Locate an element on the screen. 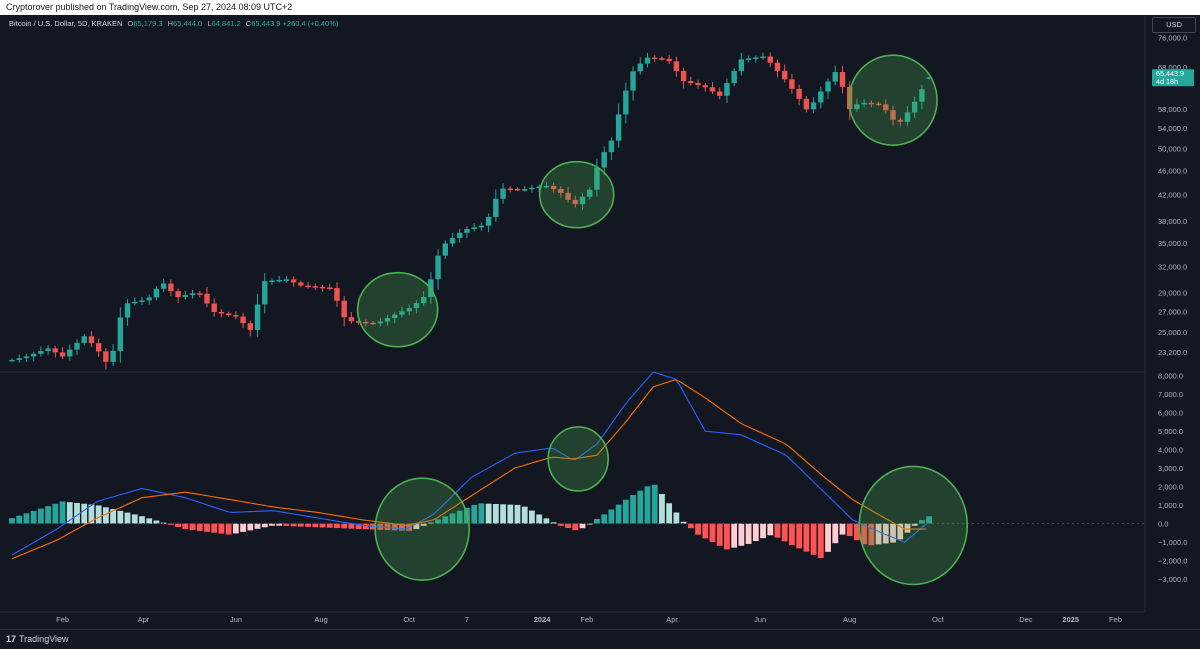 This screenshot has width=1200, height=649. price-tick-label: 50,000.0 is located at coordinates (1172, 148).